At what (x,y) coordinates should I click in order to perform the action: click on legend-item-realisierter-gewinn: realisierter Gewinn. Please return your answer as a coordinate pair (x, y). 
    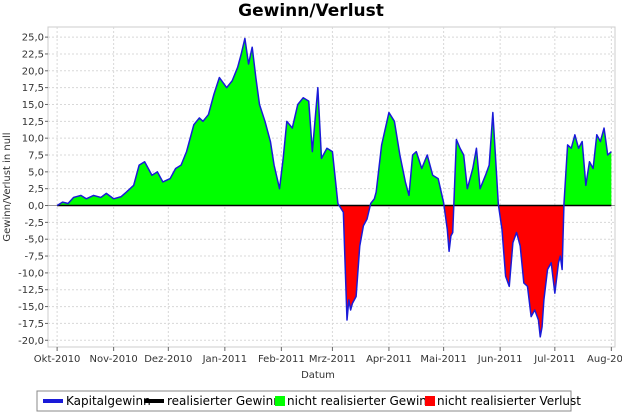
    Looking at the image, I should click on (212, 401).